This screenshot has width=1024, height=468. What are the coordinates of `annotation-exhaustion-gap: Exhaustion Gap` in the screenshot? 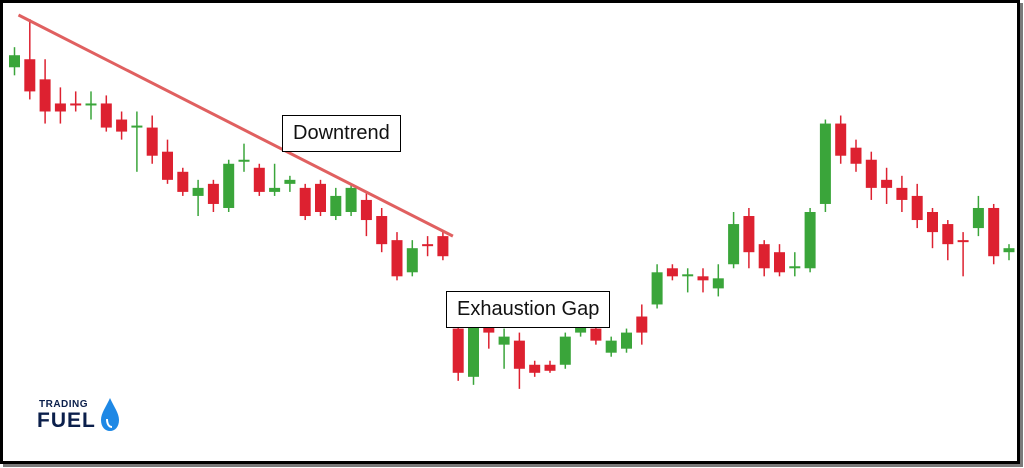 It's located at (528, 309).